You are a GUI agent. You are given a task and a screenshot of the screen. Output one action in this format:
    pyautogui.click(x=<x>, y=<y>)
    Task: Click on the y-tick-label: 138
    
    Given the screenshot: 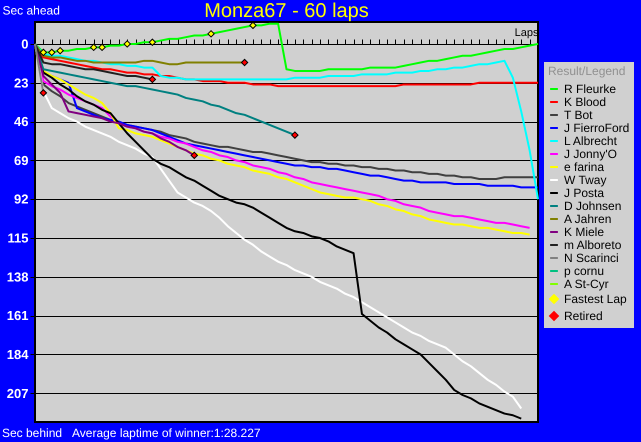 What is the action you would take?
    pyautogui.click(x=17, y=276)
    